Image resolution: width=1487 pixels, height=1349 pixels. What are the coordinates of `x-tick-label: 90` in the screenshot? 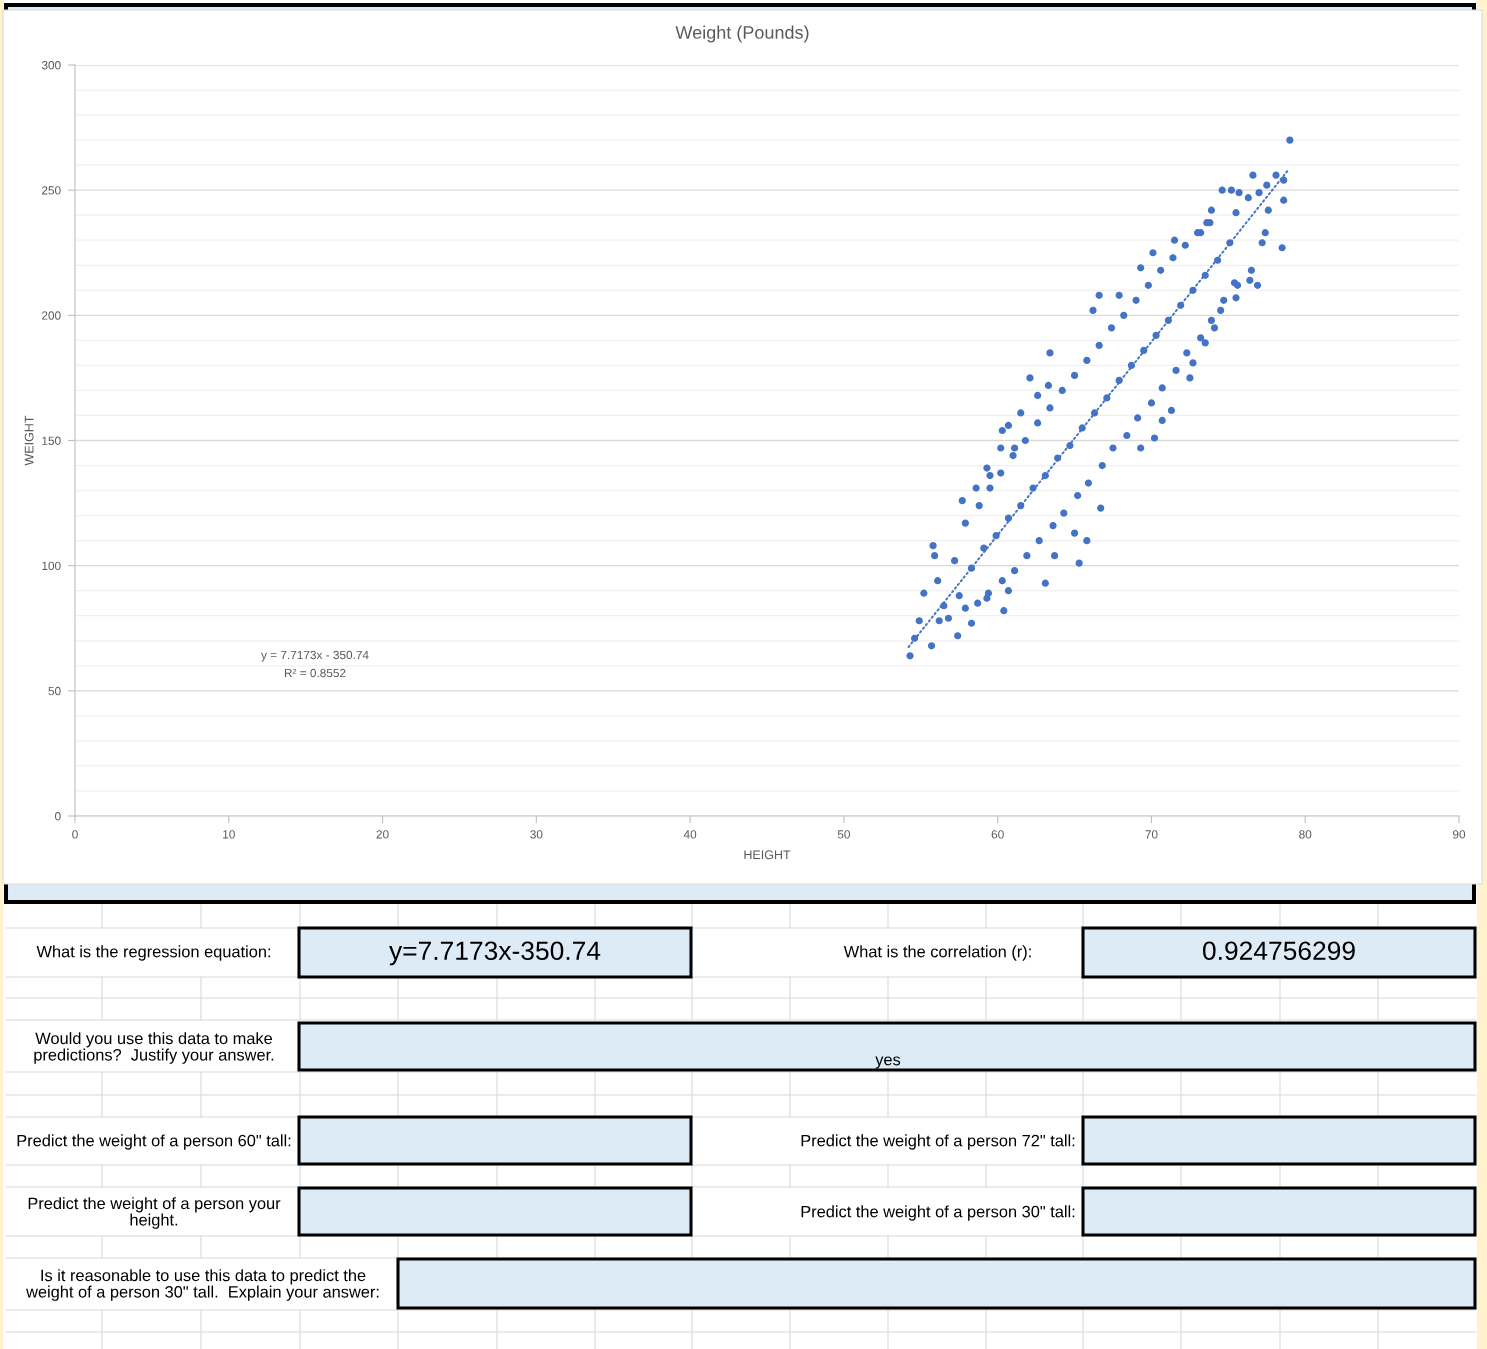 It's located at (1459, 834).